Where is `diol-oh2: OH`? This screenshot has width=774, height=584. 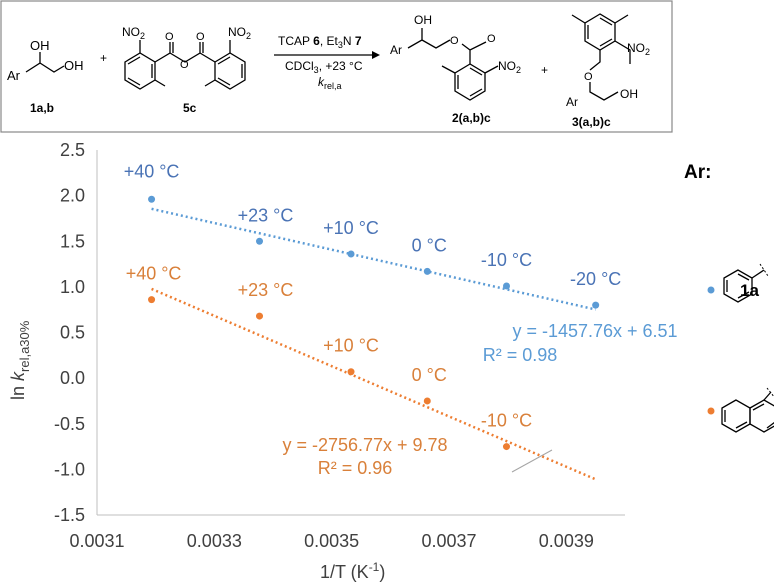 diol-oh2: OH is located at coordinates (74, 65).